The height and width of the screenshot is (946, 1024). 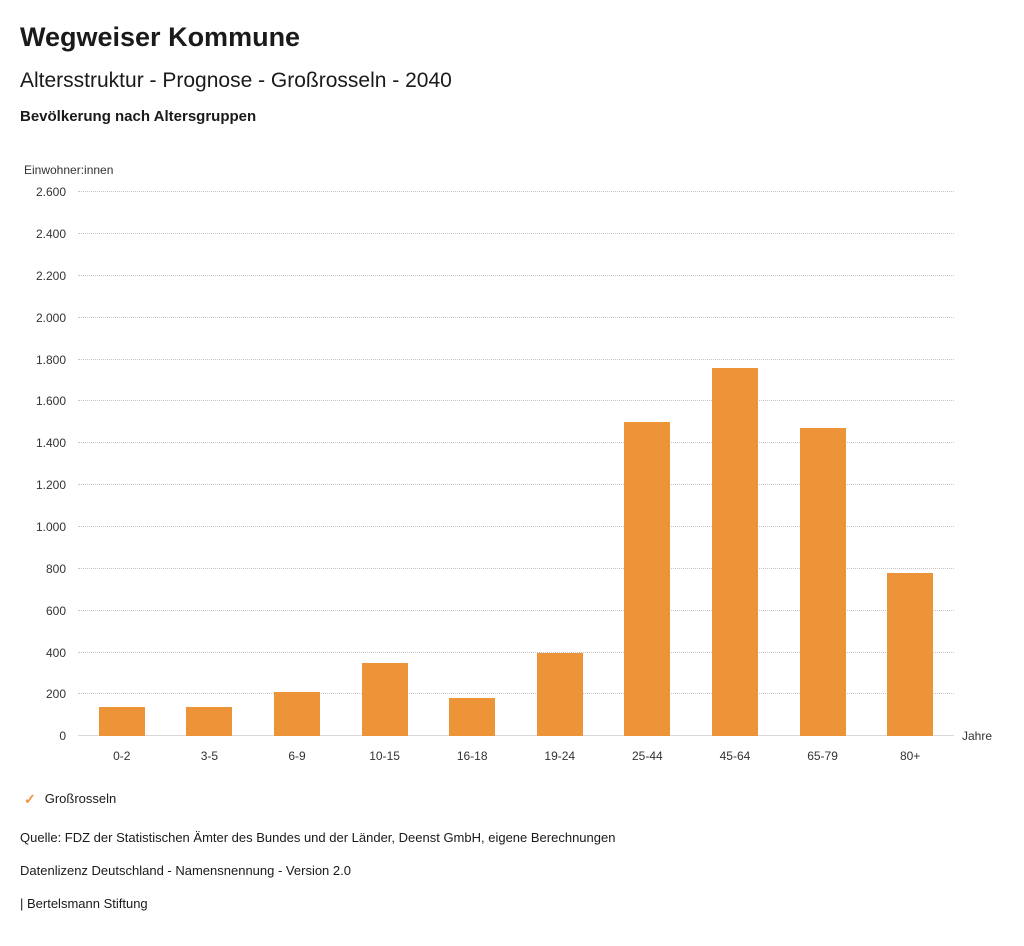 I want to click on x-tick-label: 16-18, so click(x=472, y=756).